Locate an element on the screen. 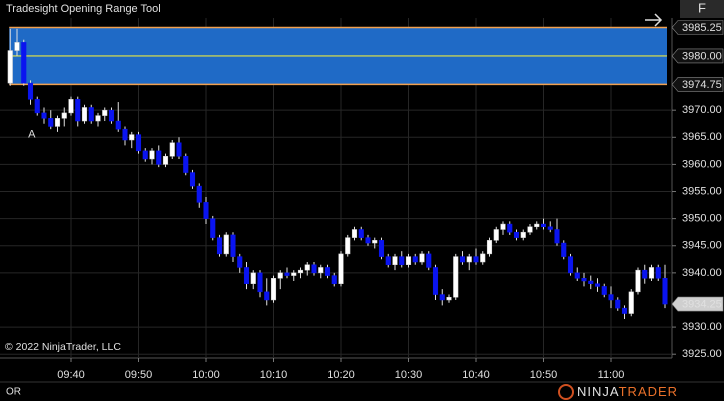  x-tick-label: 10:00 is located at coordinates (206, 375).